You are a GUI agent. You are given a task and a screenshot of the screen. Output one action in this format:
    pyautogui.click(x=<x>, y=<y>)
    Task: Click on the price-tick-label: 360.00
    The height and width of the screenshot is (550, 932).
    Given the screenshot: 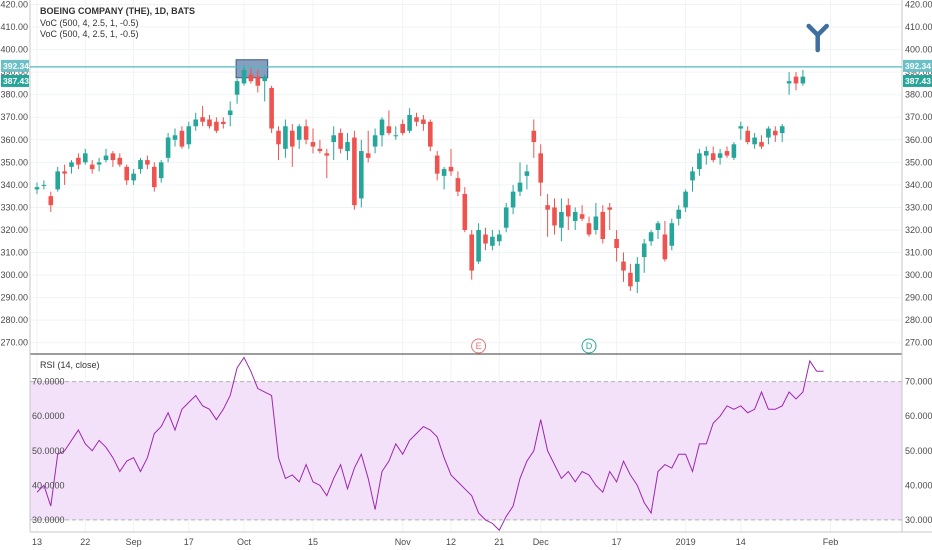 What is the action you would take?
    pyautogui.click(x=918, y=140)
    